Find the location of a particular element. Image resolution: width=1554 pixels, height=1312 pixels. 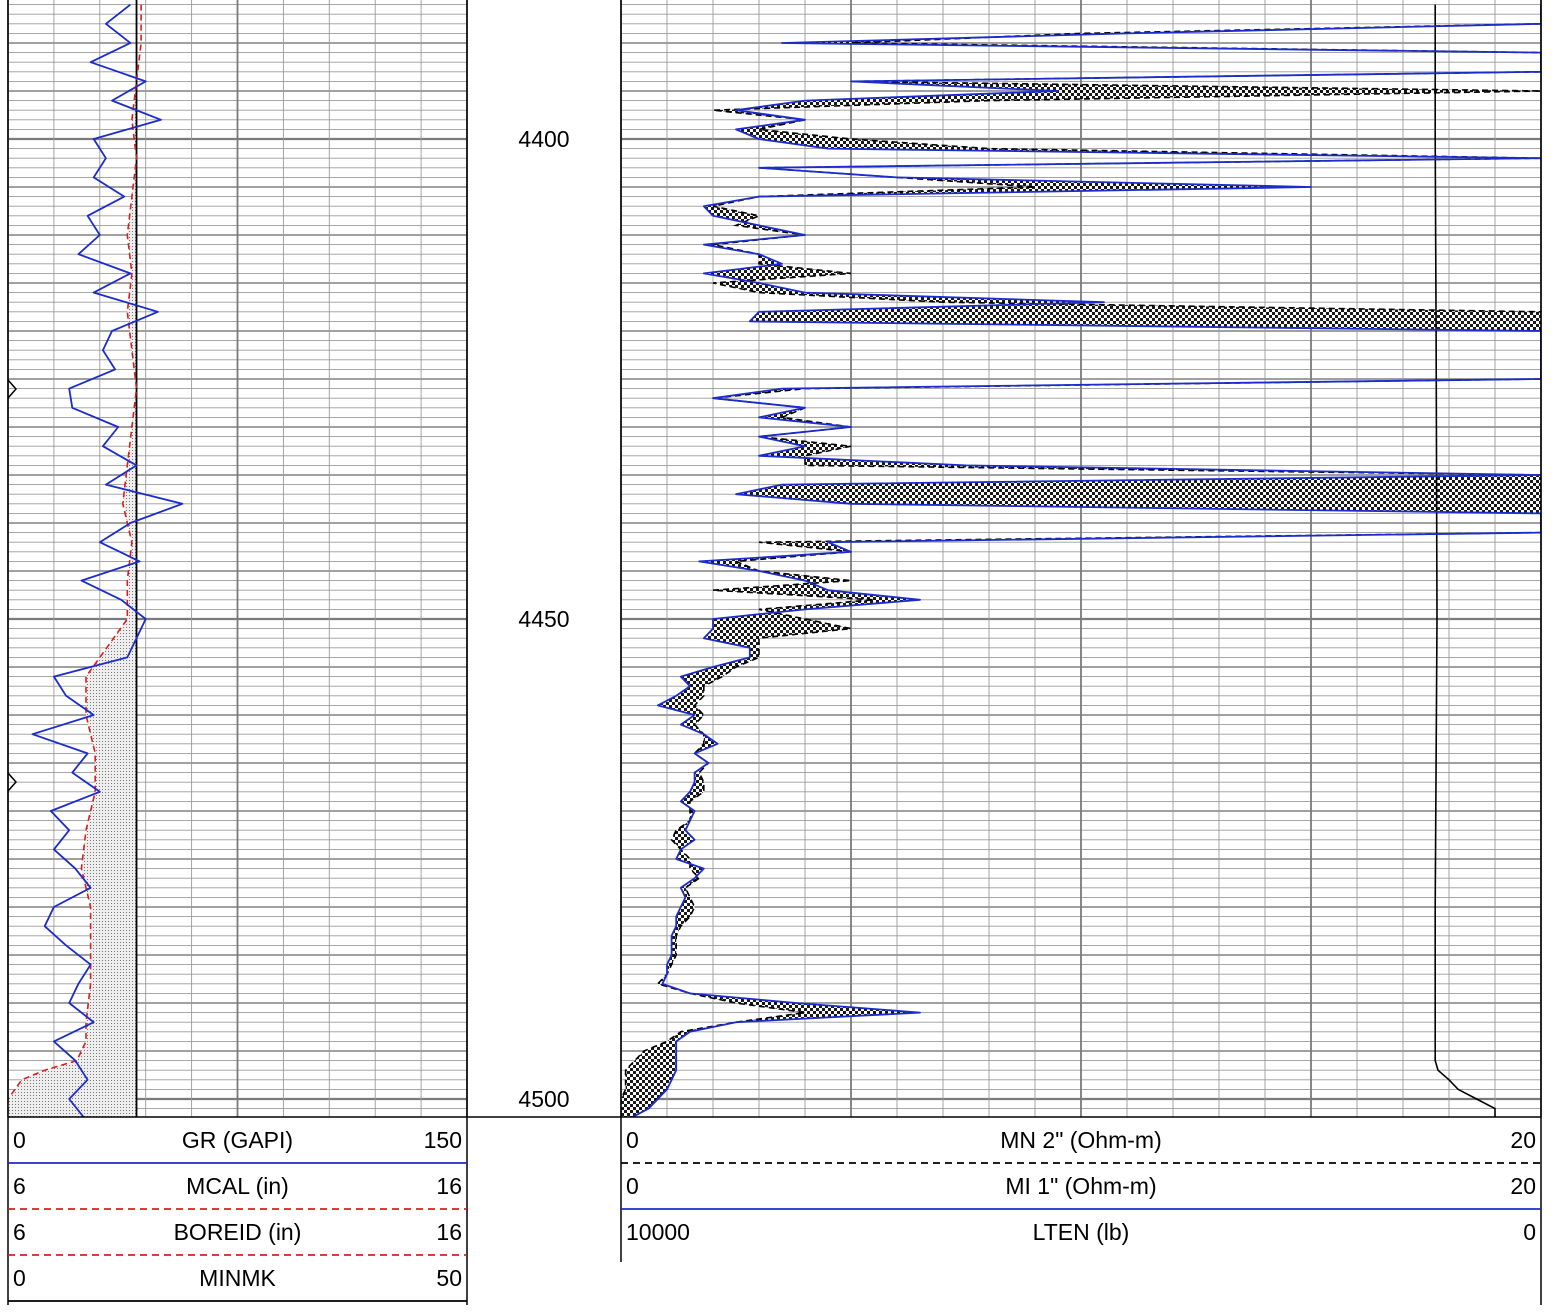

curve-name-label: MN 2" (Ohm-m) is located at coordinates (1080, 1140).